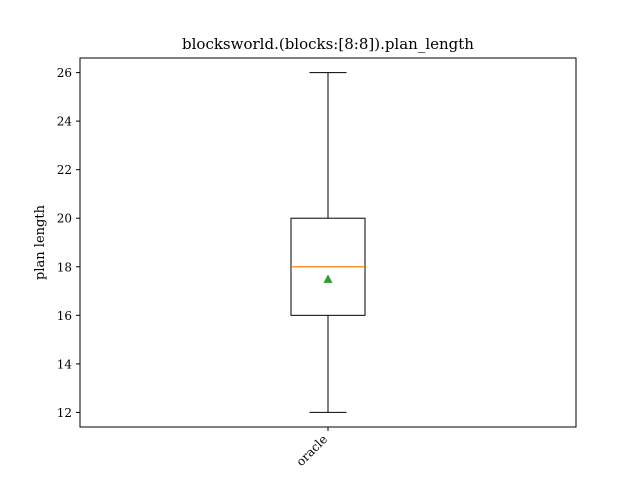 The width and height of the screenshot is (640, 480). Describe the element at coordinates (65, 122) in the screenshot. I see `y-tick-label: 24` at that location.